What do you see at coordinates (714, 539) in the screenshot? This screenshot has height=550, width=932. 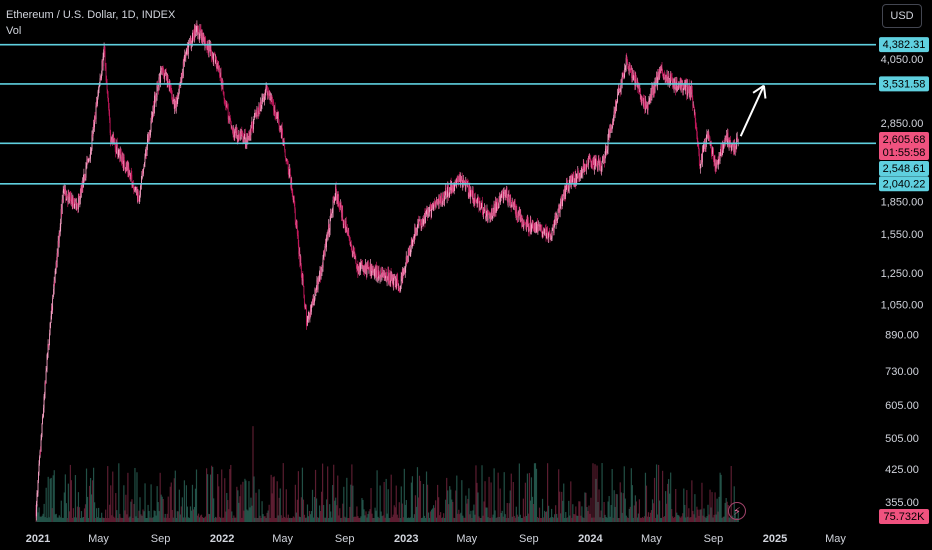 I see `x-tick-label: Sep` at bounding box center [714, 539].